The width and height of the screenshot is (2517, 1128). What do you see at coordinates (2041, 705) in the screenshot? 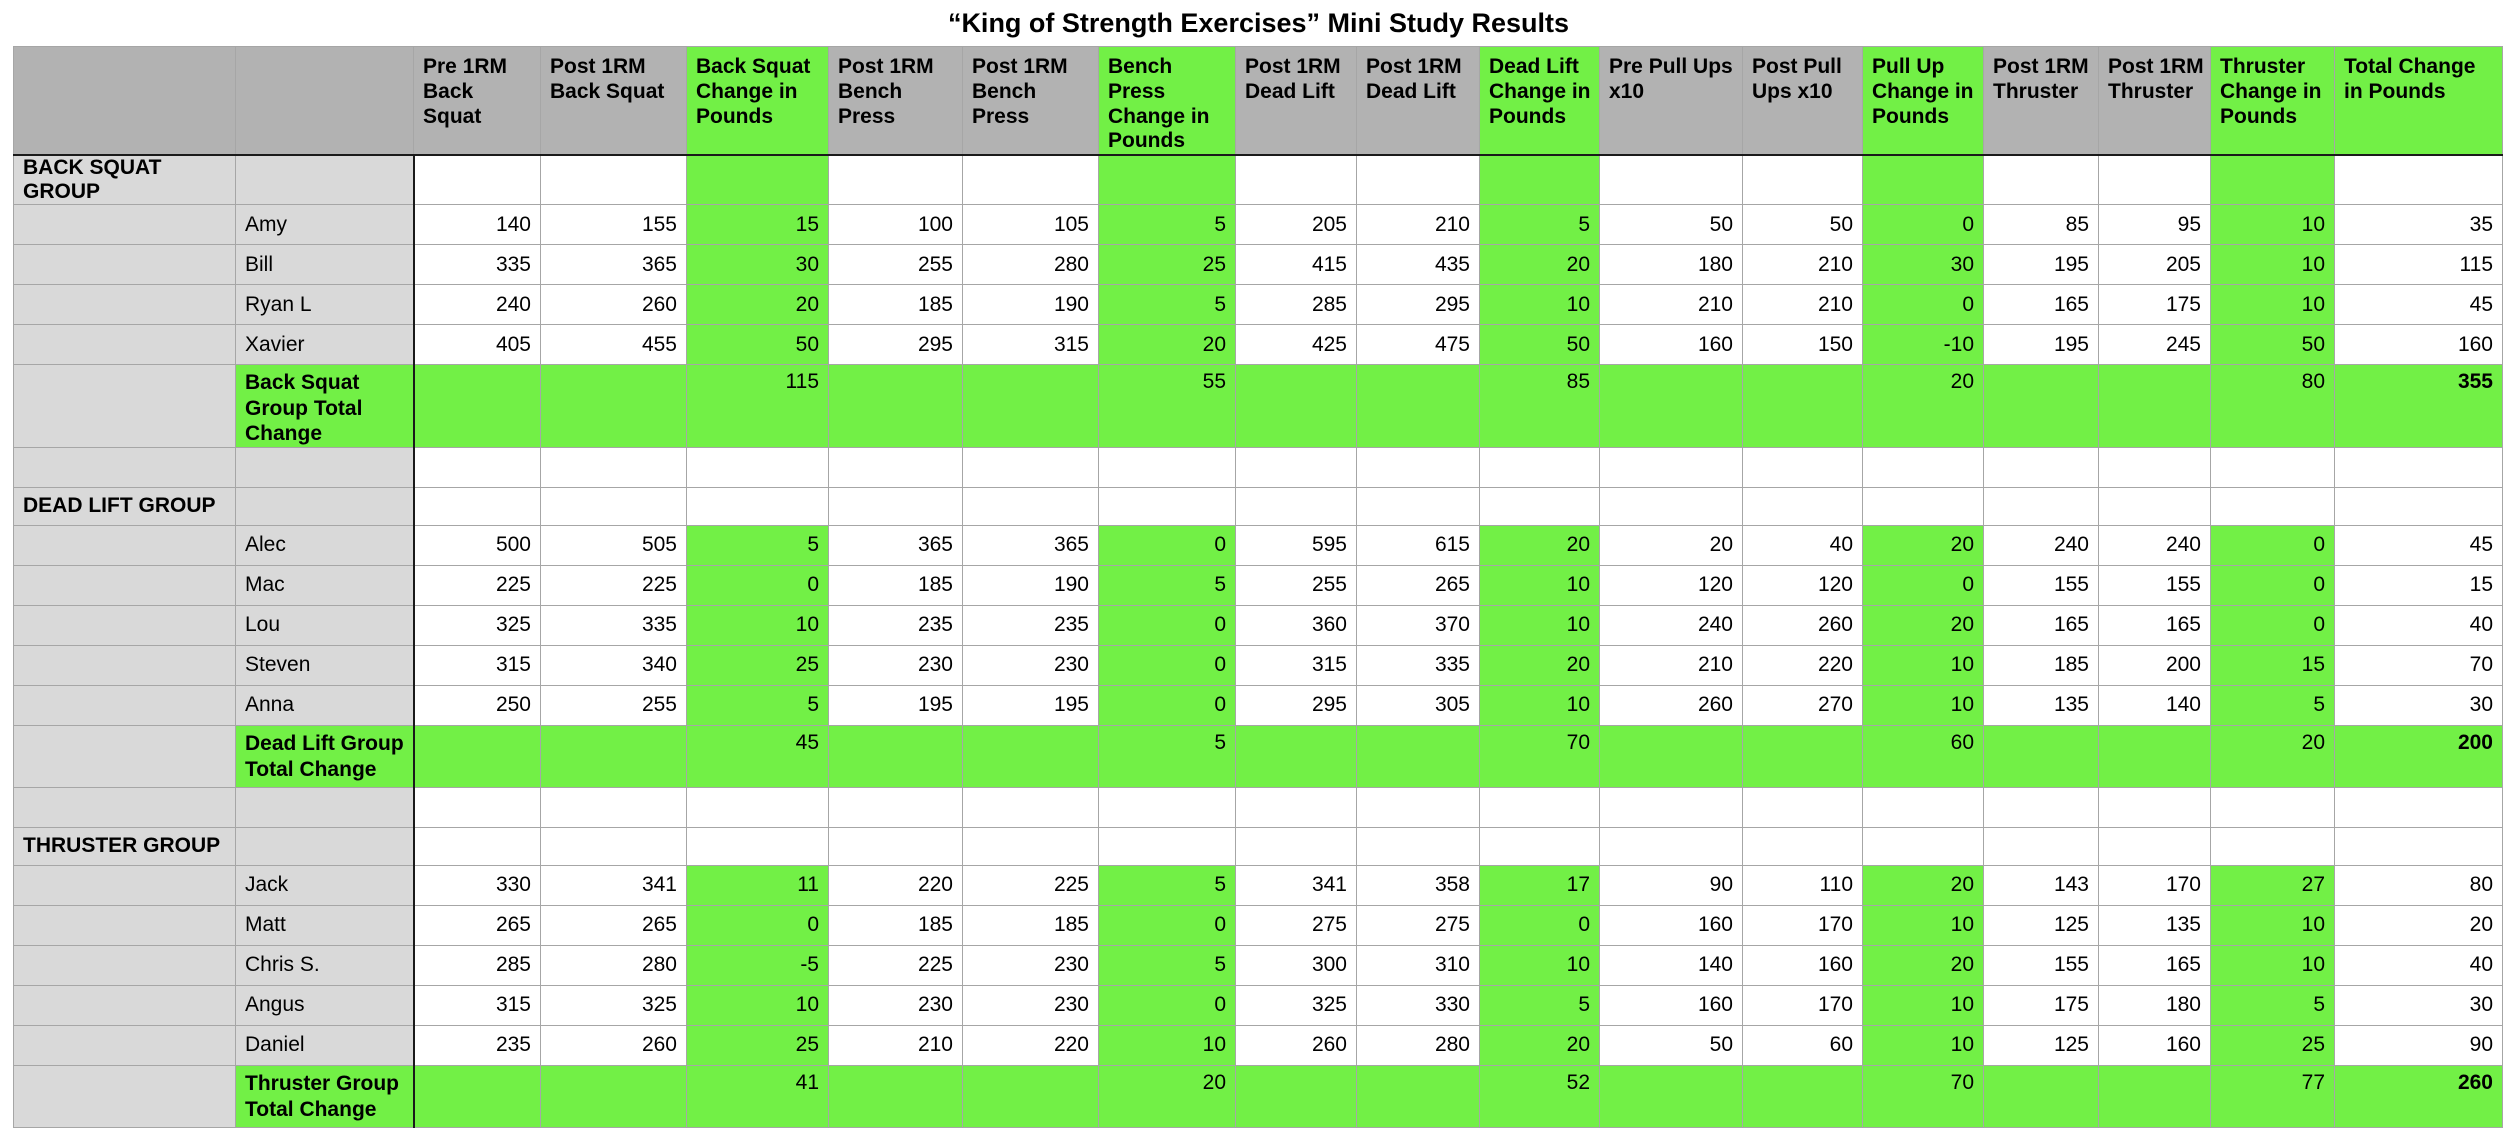
I see `value-cell: 135` at bounding box center [2041, 705].